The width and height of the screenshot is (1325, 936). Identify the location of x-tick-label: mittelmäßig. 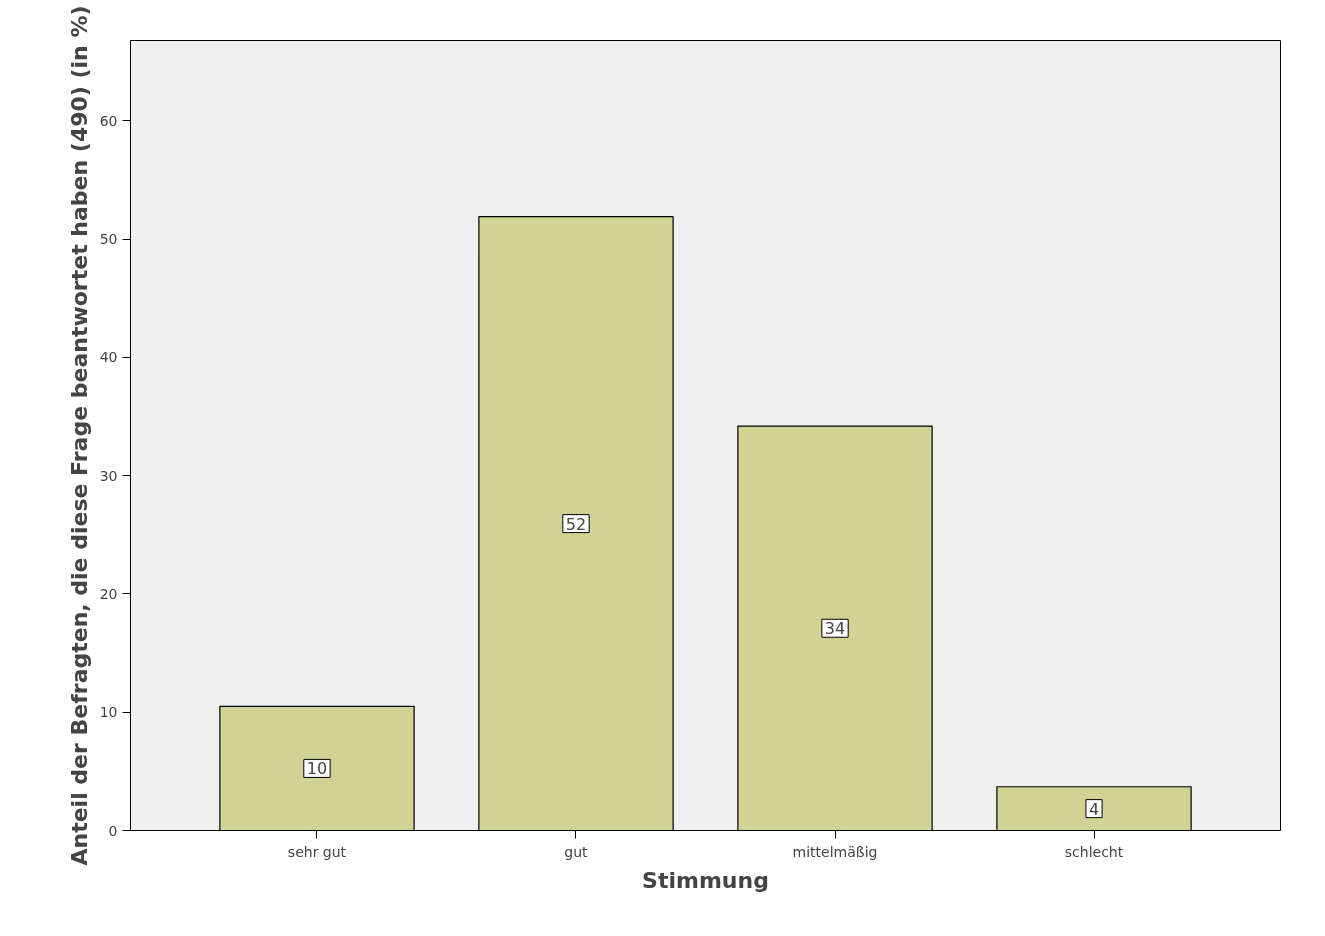
(835, 851).